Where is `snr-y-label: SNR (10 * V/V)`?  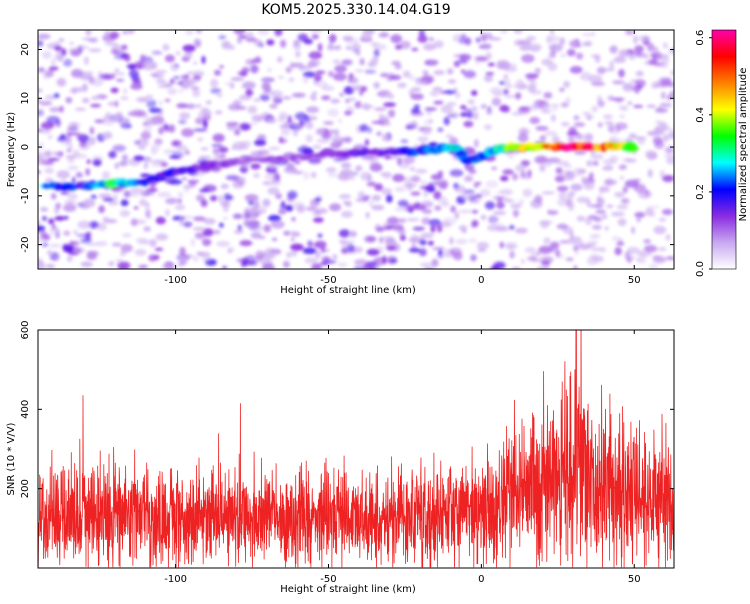
snr-y-label: SNR (10 * V/V) is located at coordinates (11, 458).